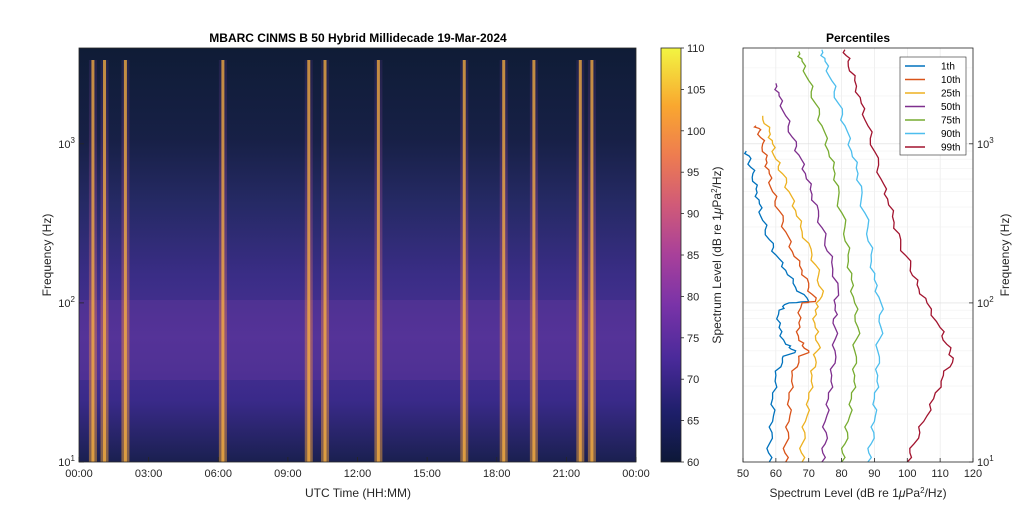 The image size is (1029, 510). I want to click on percentile-line-25th, so click(793, 288).